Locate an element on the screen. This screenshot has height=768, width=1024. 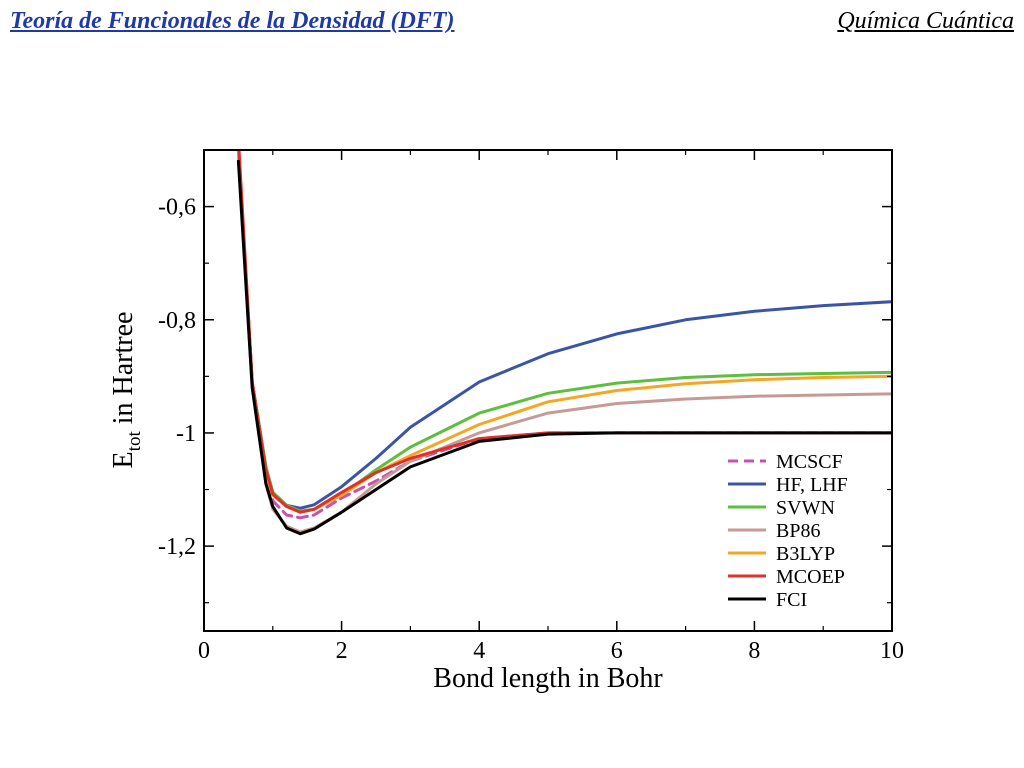
legend-label: HF, LHF is located at coordinates (812, 485).